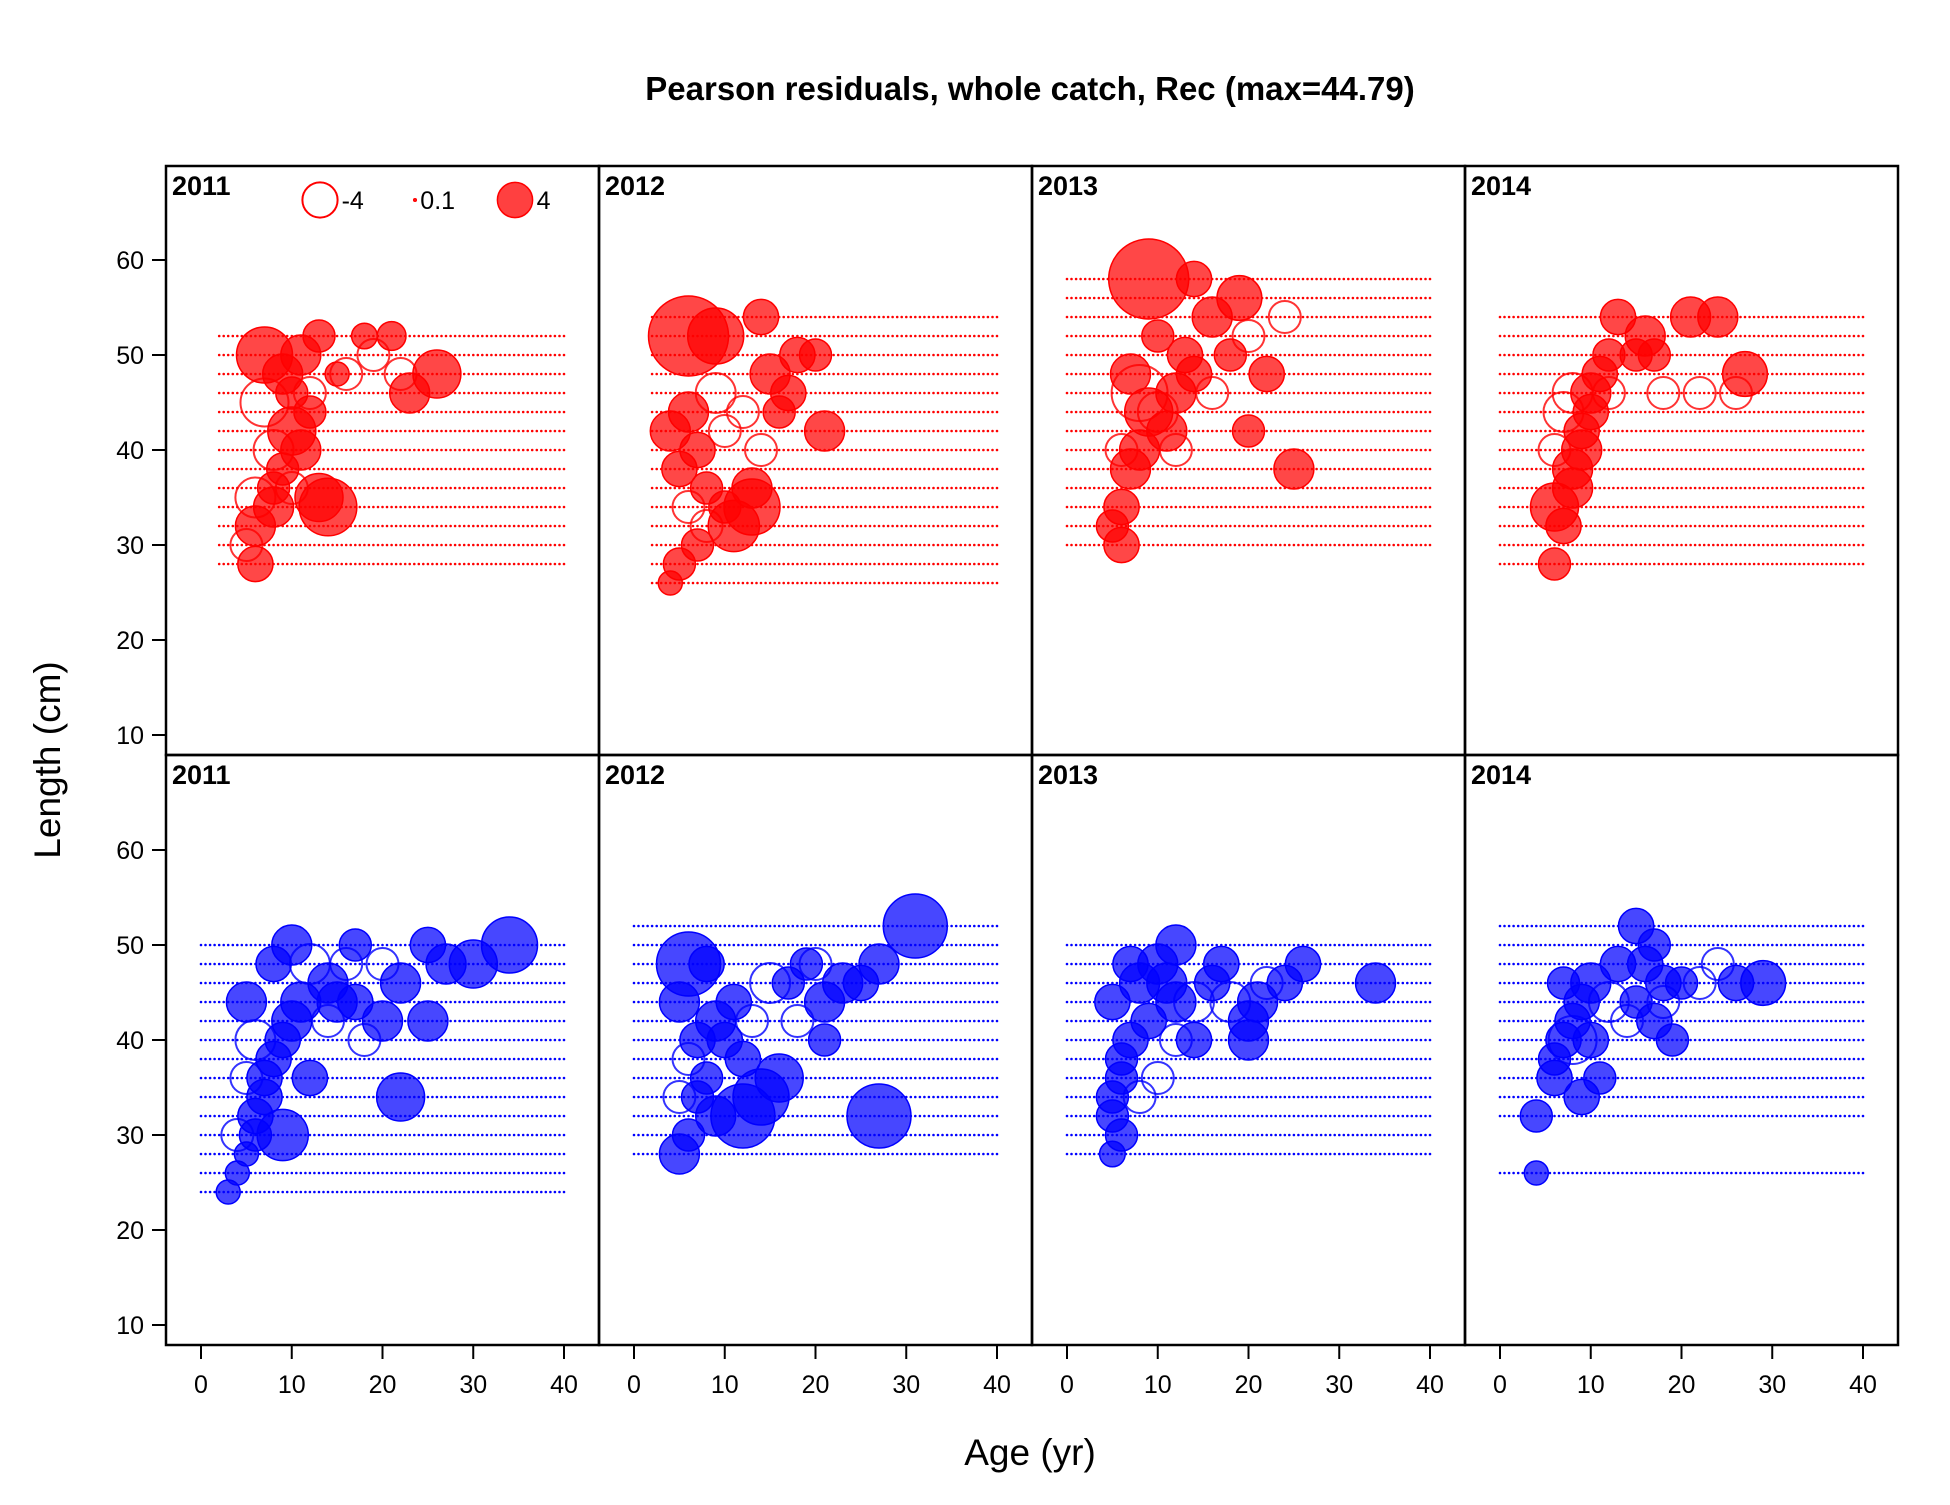 Image resolution: width=1950 pixels, height=1505 pixels. What do you see at coordinates (1501, 186) in the screenshot?
I see `panel-year-label: 2014` at bounding box center [1501, 186].